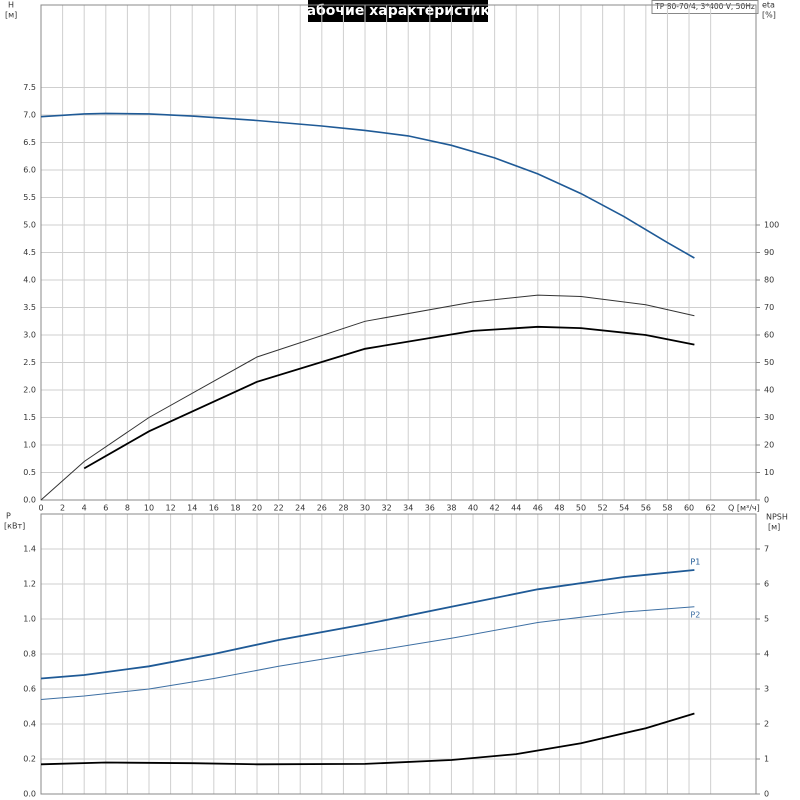 This screenshot has width=800, height=800. What do you see at coordinates (29, 584) in the screenshot?
I see `y-tick-label: 1.2` at bounding box center [29, 584].